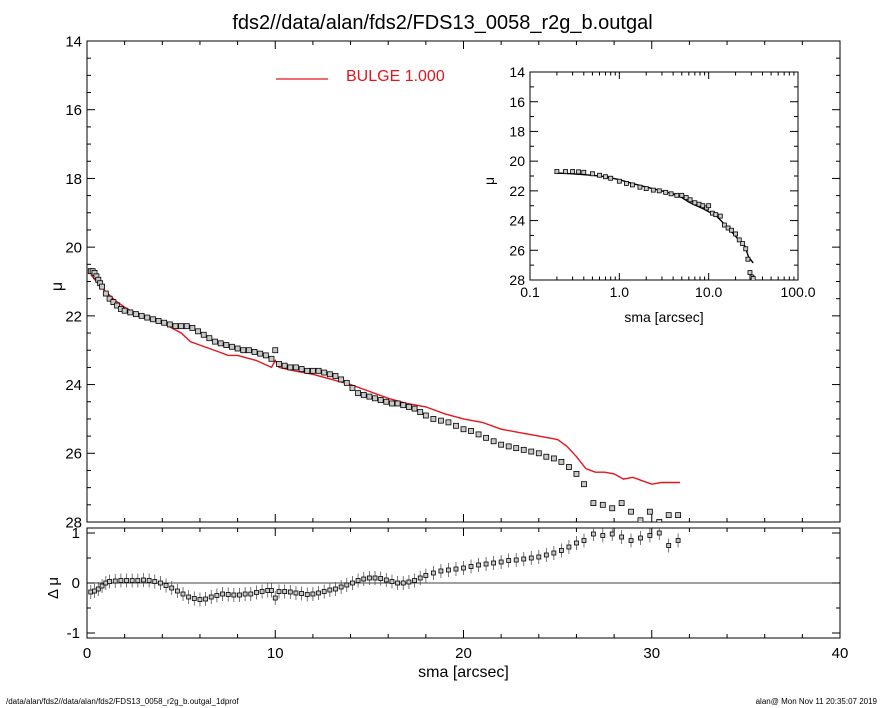 The height and width of the screenshot is (708, 885). I want to click on inset-xtick-label: 10.0, so click(708, 292).